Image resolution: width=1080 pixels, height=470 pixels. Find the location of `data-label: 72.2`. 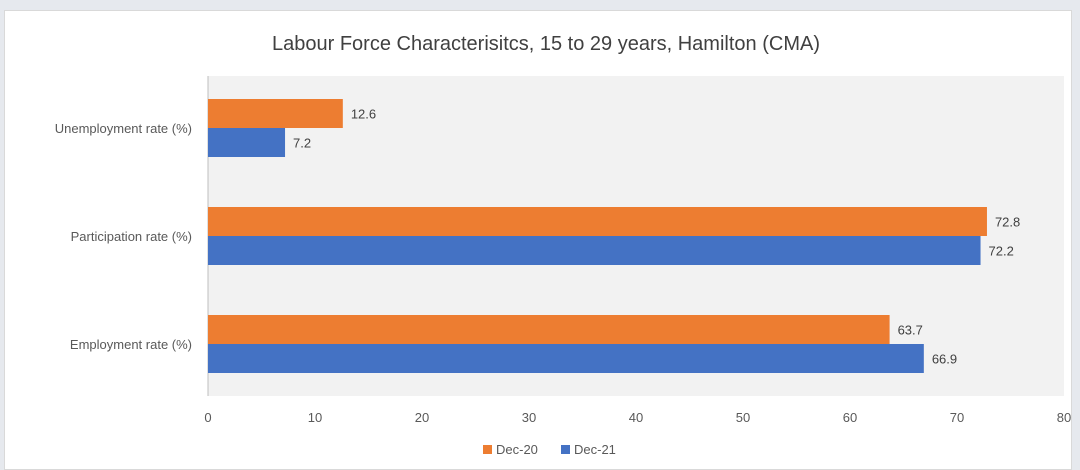

data-label: 72.2 is located at coordinates (1001, 251).